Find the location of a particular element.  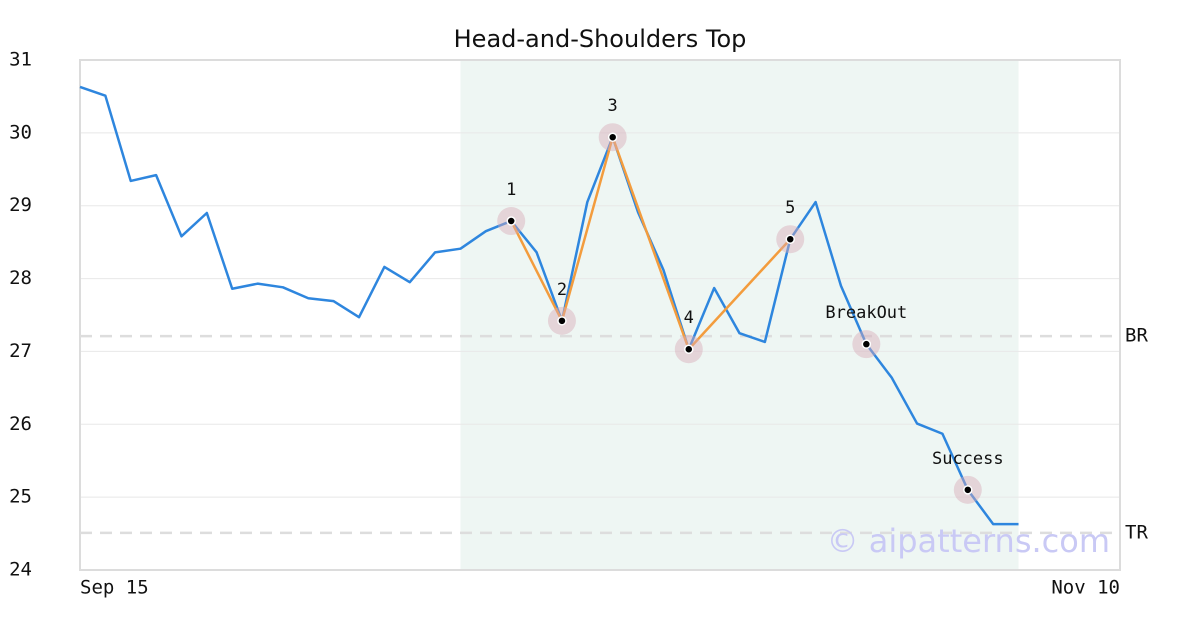

x-tick-label: Nov 10 is located at coordinates (1085, 588).